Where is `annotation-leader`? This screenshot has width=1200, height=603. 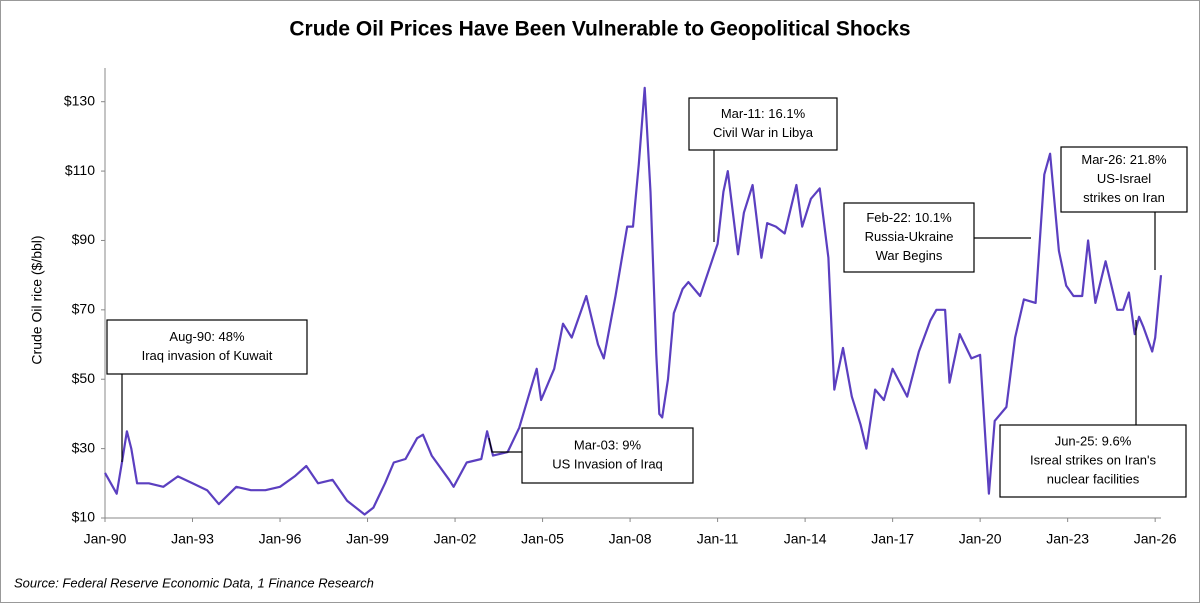 annotation-leader is located at coordinates (505, 445).